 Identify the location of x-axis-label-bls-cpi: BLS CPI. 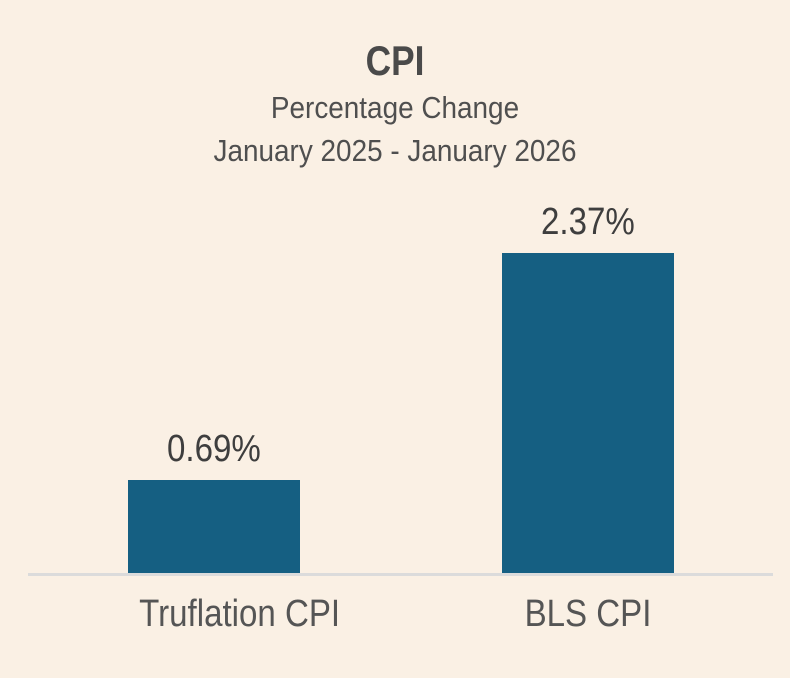
(588, 614).